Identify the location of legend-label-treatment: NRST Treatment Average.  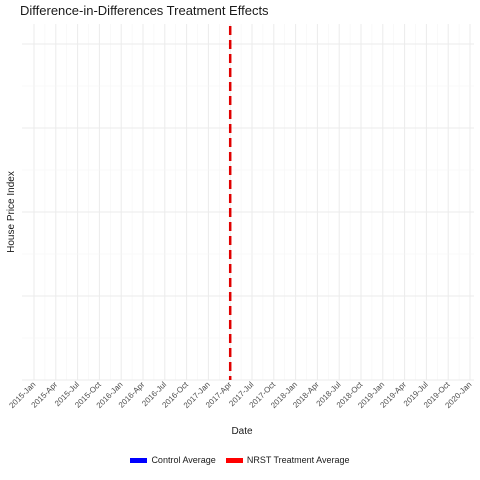
(298, 460).